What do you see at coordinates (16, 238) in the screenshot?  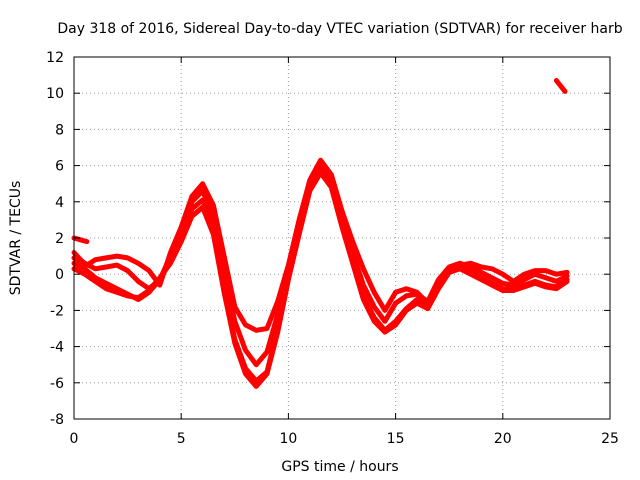 I see `y-axis-label: SDTVAR / TECUs` at bounding box center [16, 238].